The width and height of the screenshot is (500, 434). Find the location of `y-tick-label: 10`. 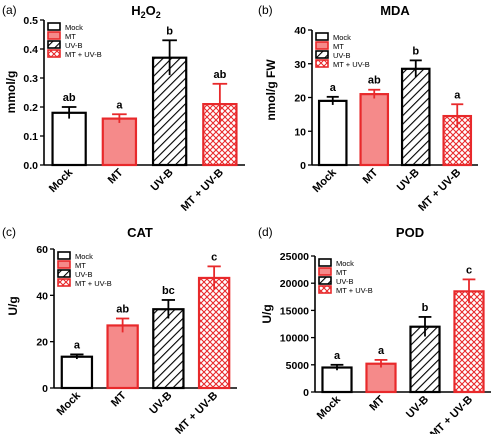

y-tick-label: 10 is located at coordinates (300, 132).